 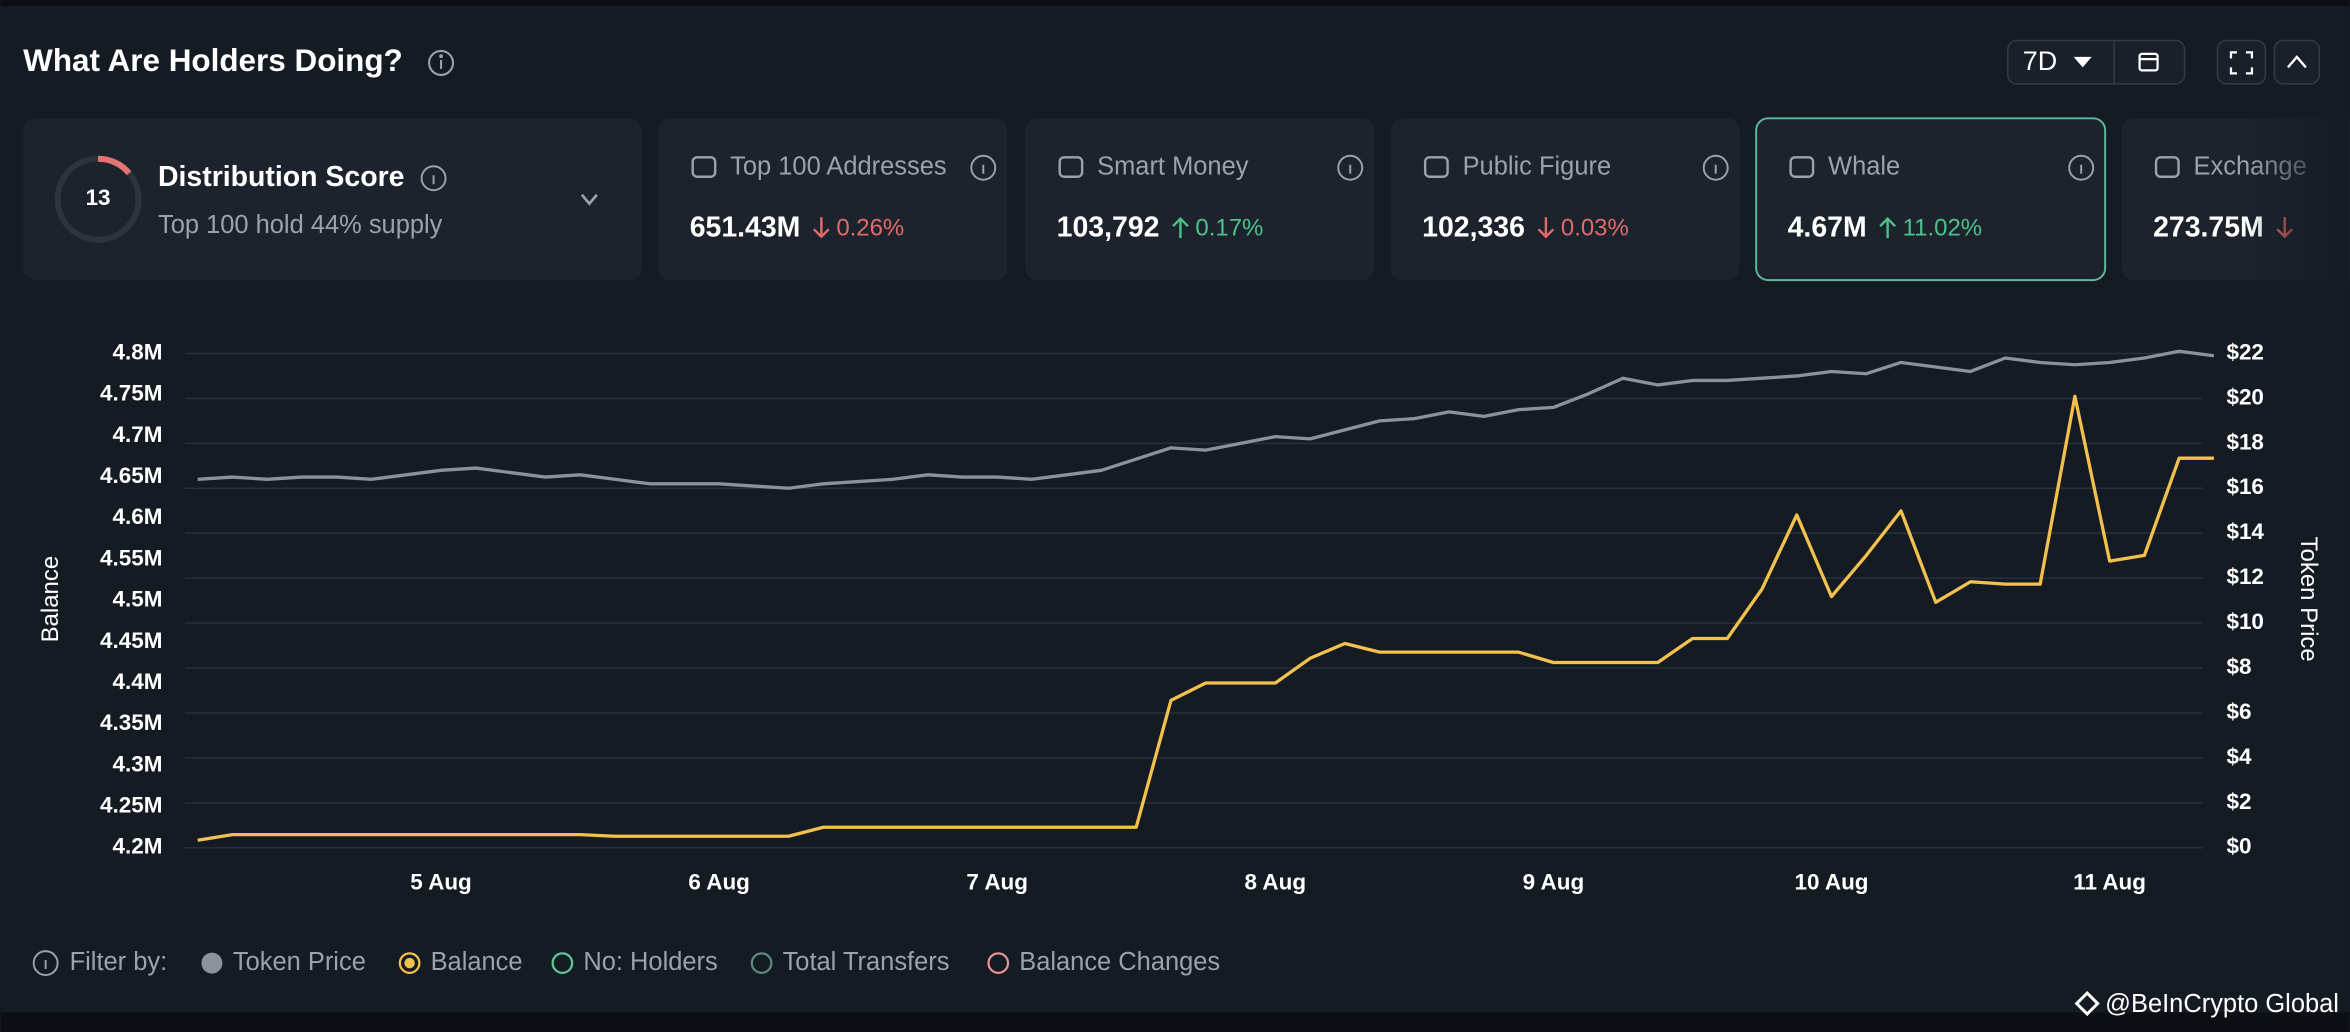 What do you see at coordinates (2238, 711) in the screenshot?
I see `y2-tick-label: $6` at bounding box center [2238, 711].